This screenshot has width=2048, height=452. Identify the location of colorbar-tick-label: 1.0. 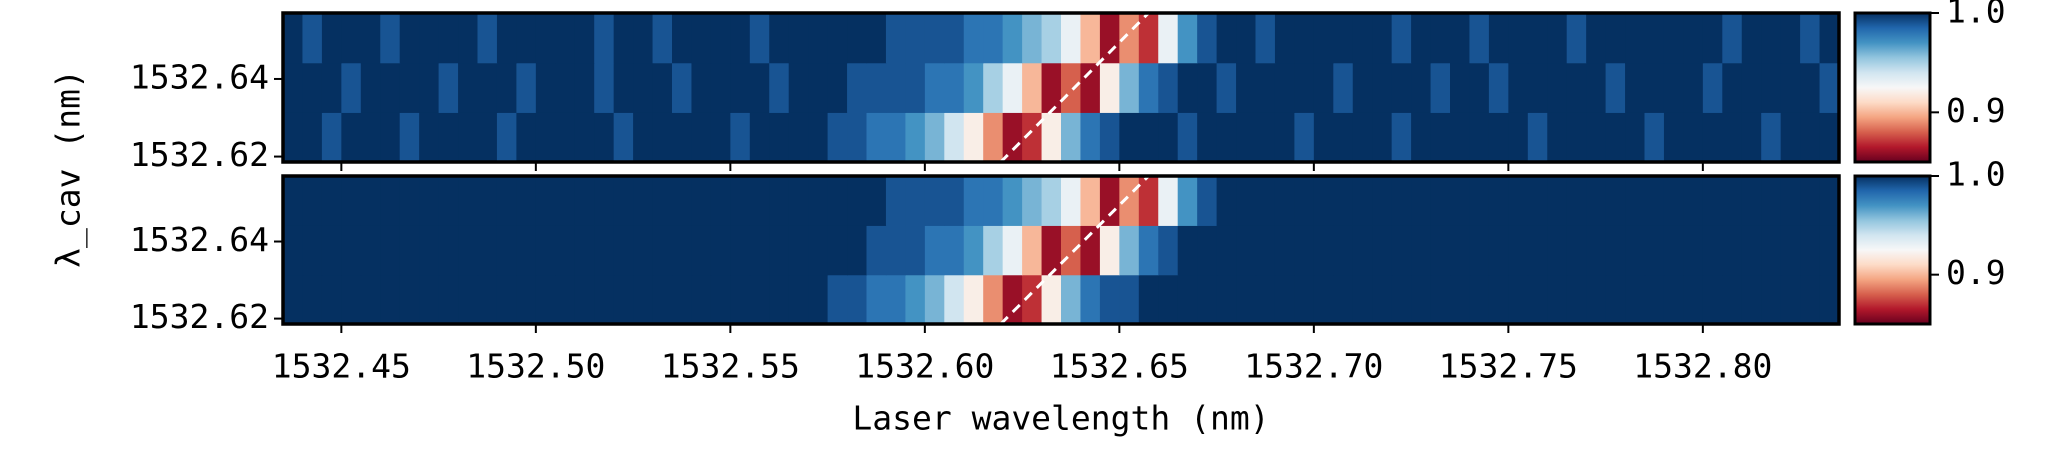
(1976, 174).